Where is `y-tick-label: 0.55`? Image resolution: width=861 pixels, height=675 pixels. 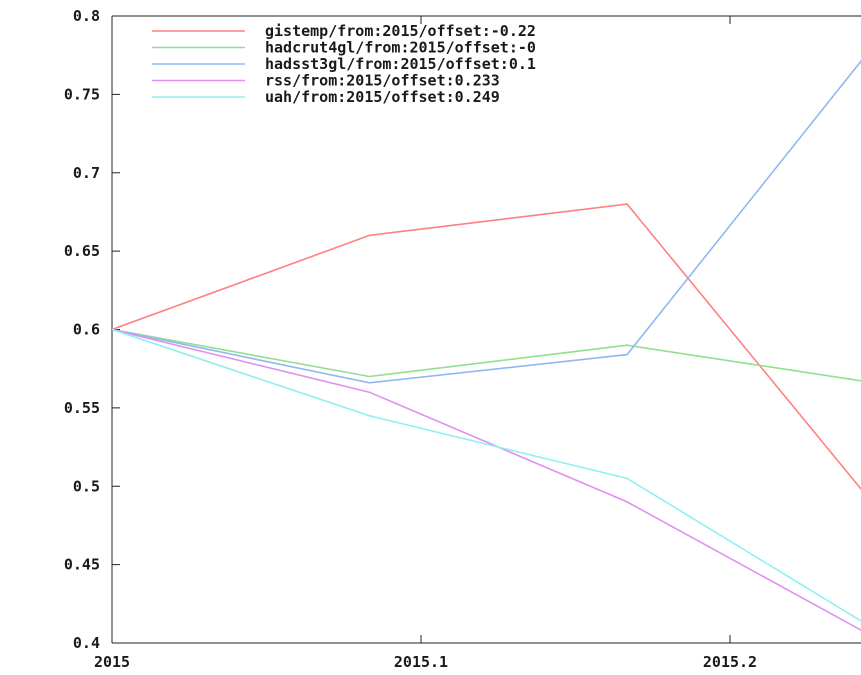 y-tick-label: 0.55 is located at coordinates (82, 408).